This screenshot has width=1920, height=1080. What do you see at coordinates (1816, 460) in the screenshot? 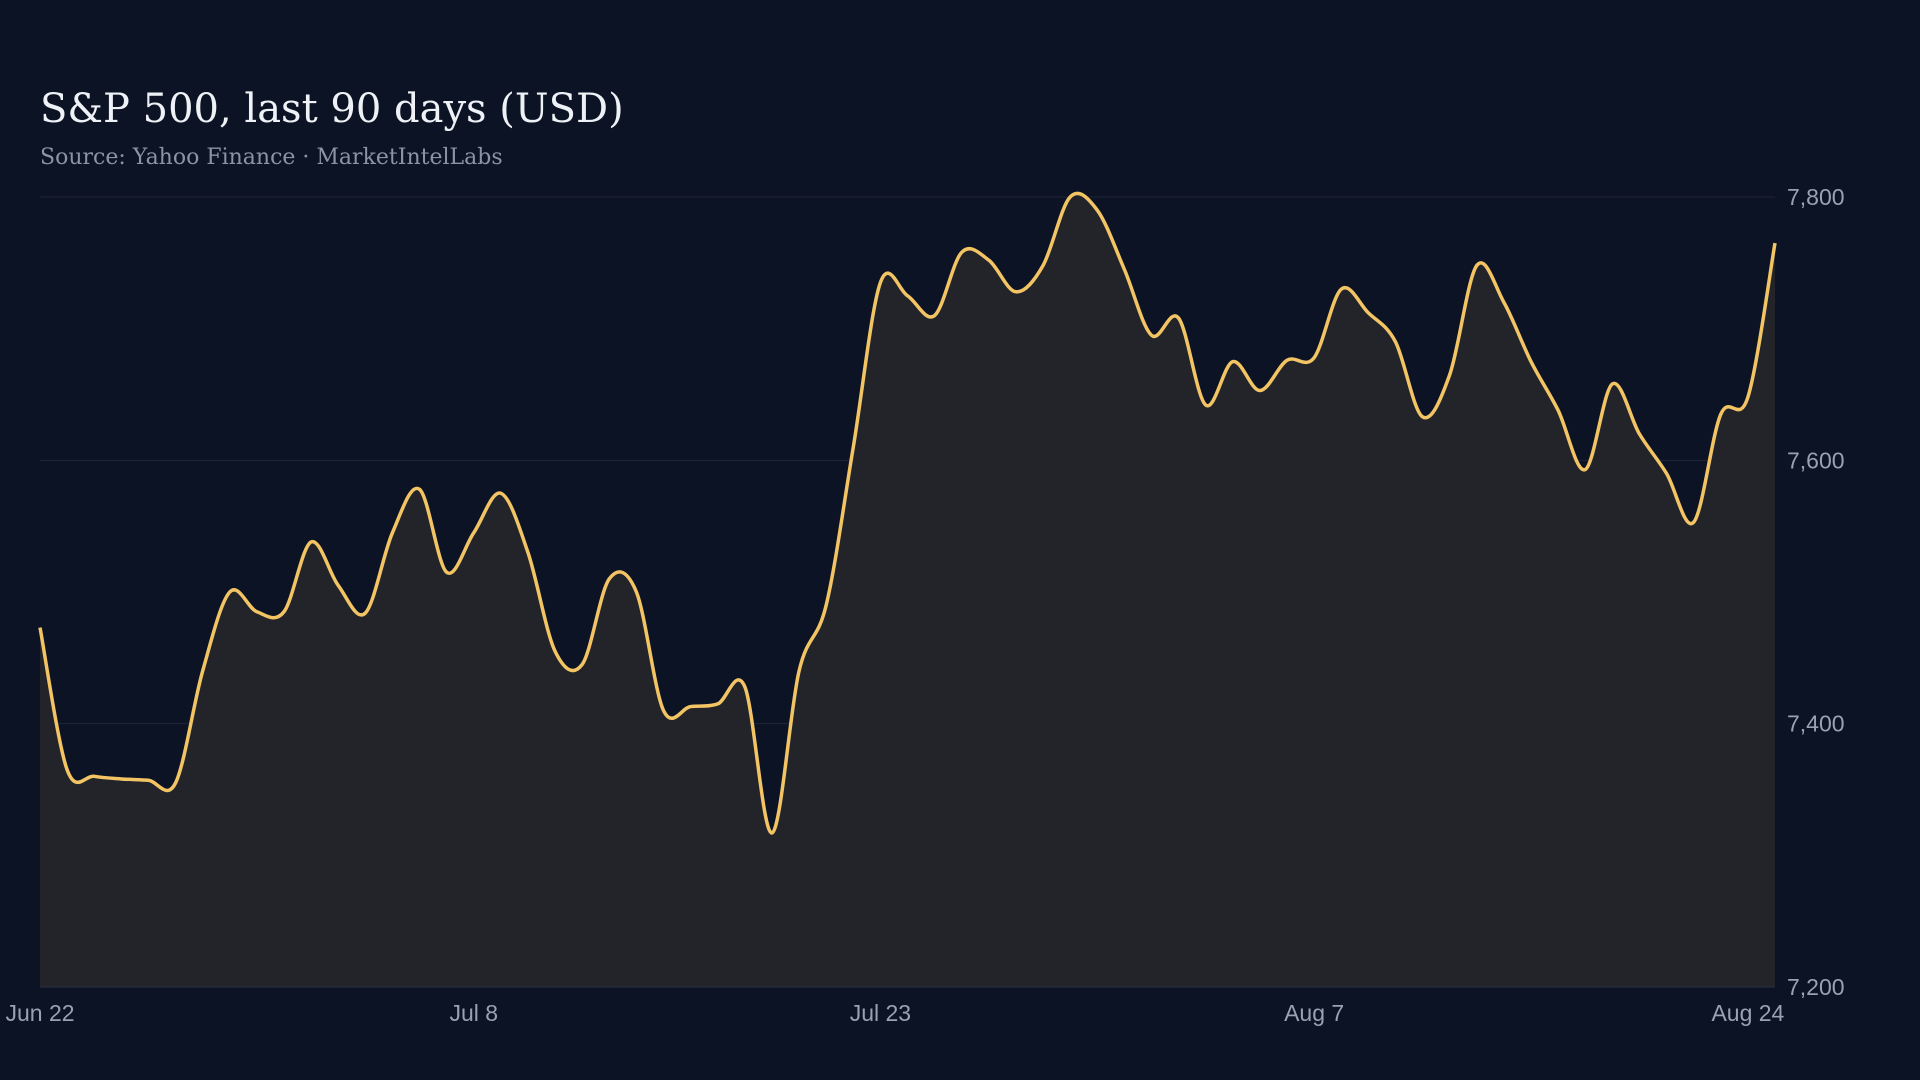
I see `y-tick-label: 7,600` at bounding box center [1816, 460].